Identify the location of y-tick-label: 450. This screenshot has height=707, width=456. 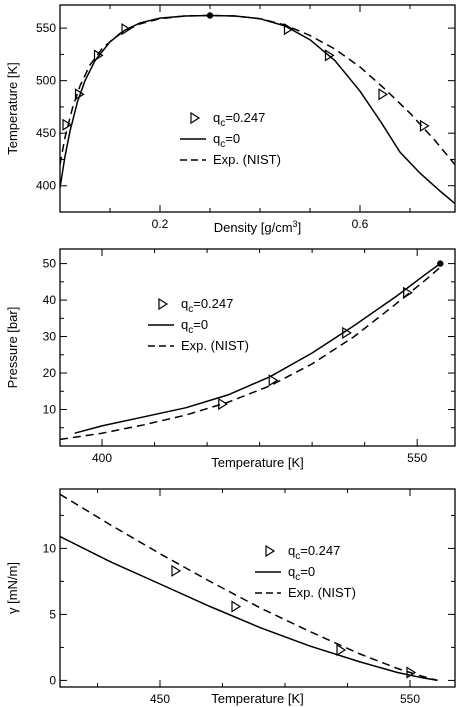
(46, 133).